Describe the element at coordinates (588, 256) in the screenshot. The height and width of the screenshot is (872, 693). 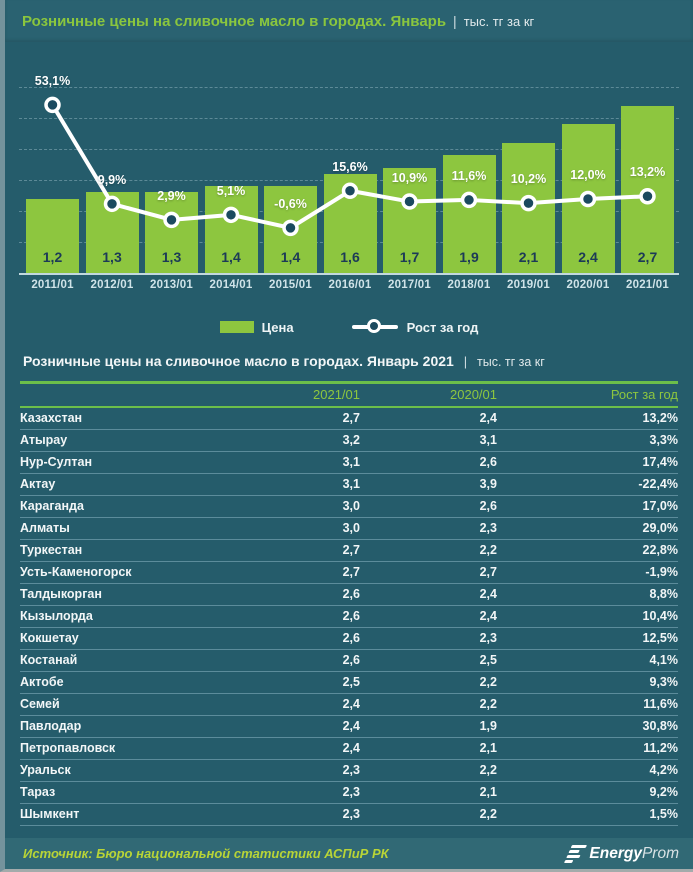
I see `bar-value-label: 2,4` at that location.